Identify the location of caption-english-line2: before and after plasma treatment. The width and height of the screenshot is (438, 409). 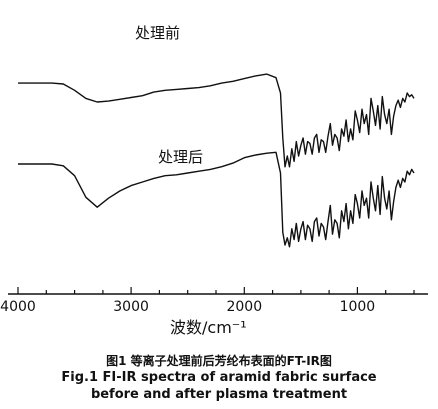
(219, 394).